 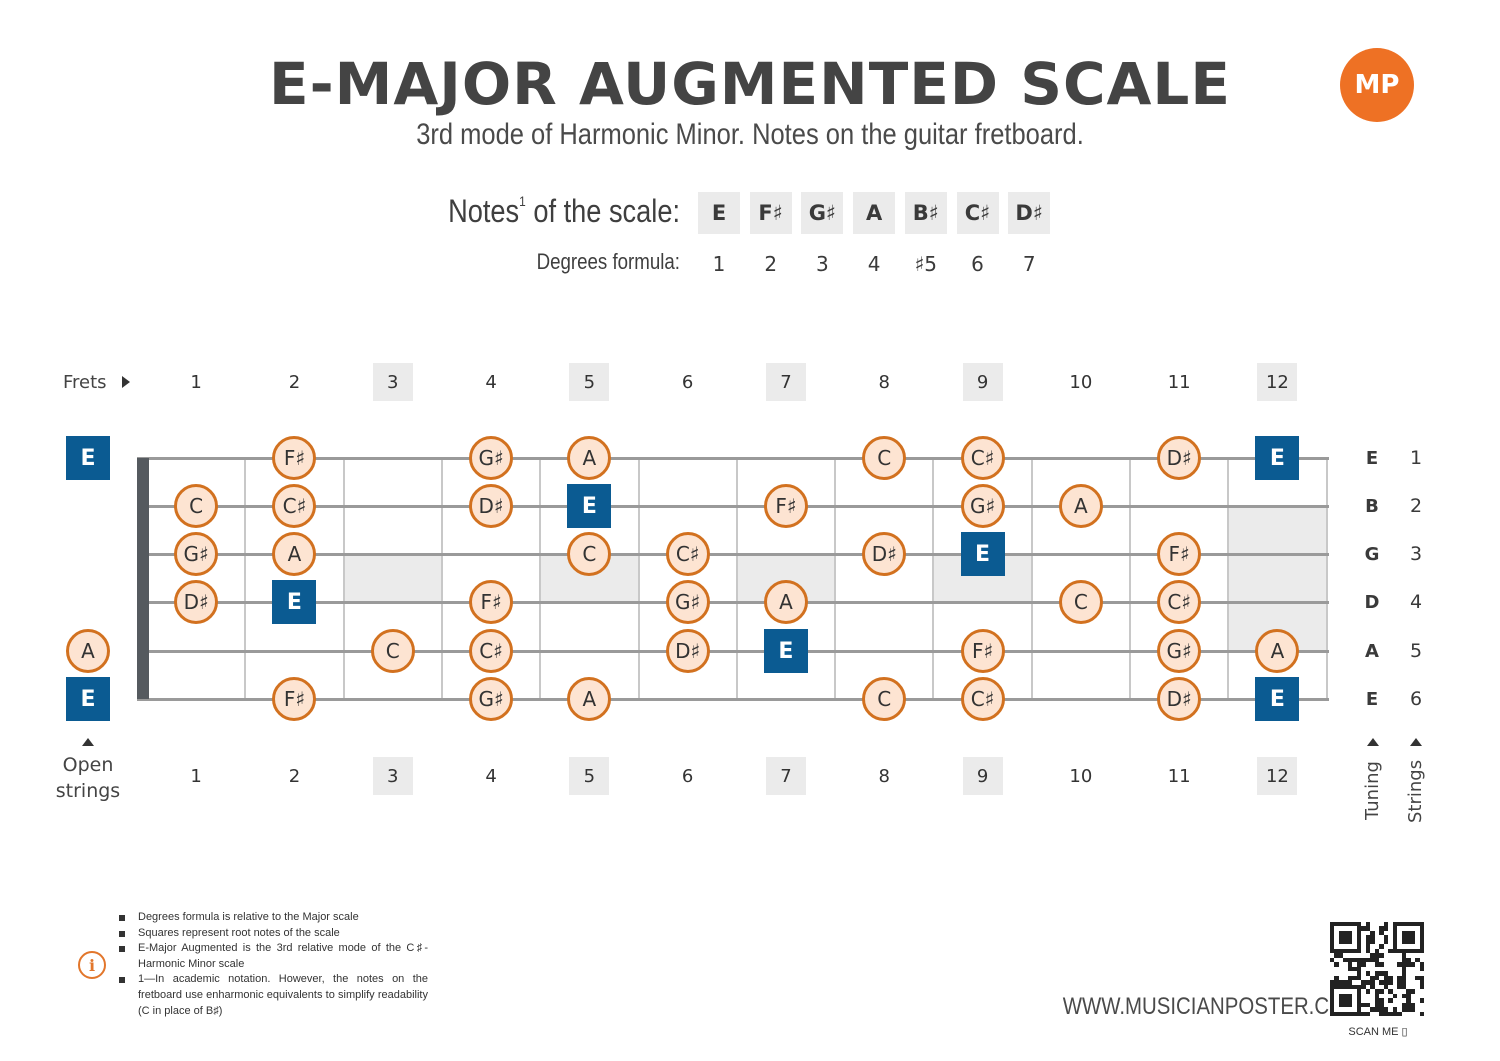 What do you see at coordinates (925, 264) in the screenshot?
I see `scale-degree: ♯5` at bounding box center [925, 264].